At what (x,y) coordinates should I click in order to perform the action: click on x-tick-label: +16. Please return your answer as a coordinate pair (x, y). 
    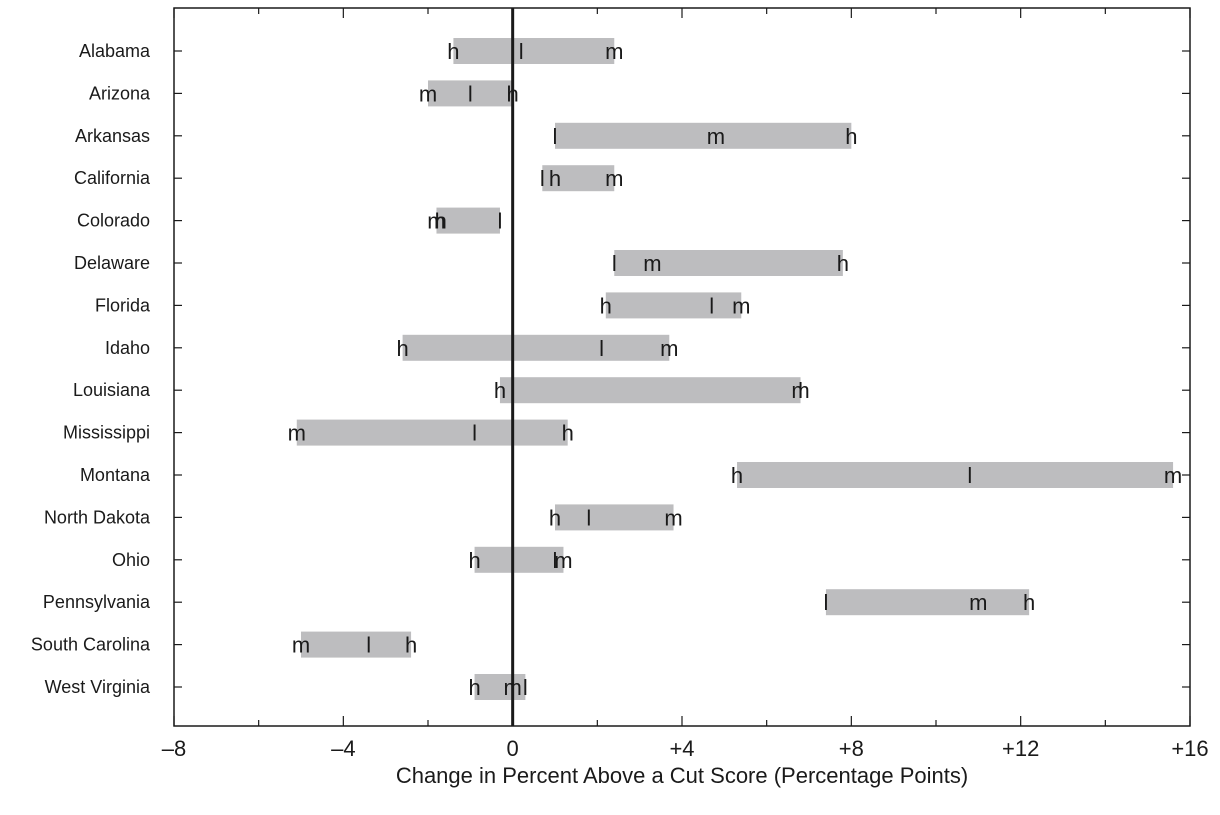
    Looking at the image, I should click on (1189, 748).